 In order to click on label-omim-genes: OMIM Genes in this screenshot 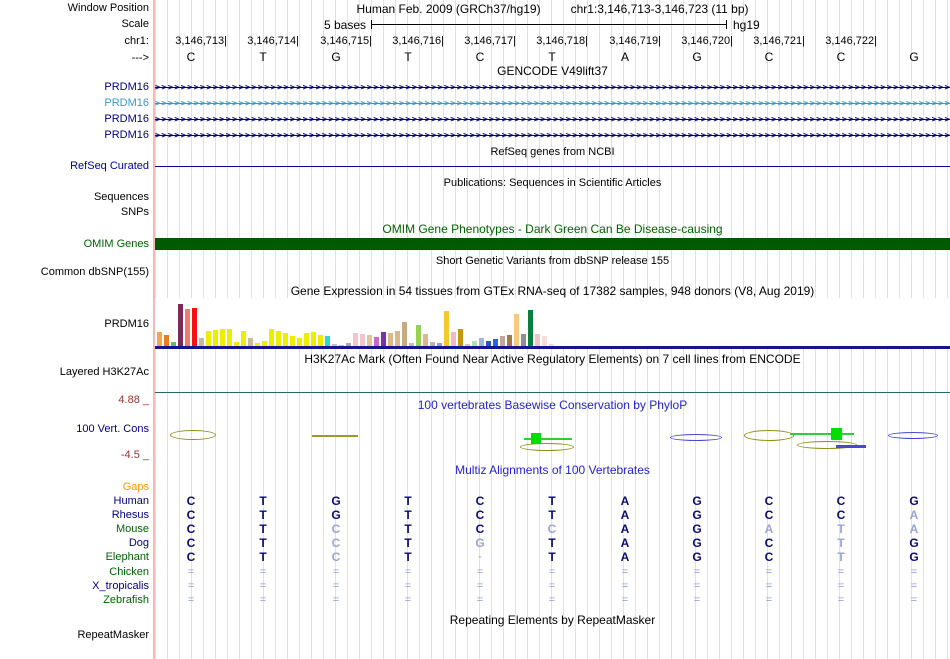, I will do `click(116, 244)`.